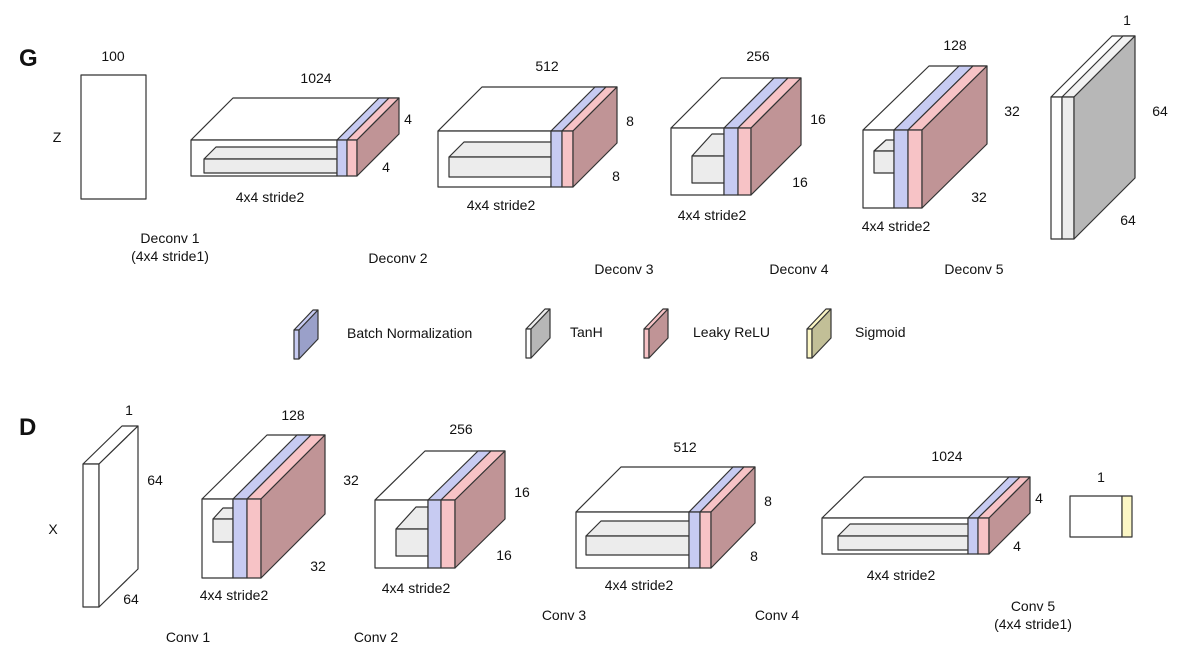  I want to click on deconv3-dim-top: 256, so click(758, 56).